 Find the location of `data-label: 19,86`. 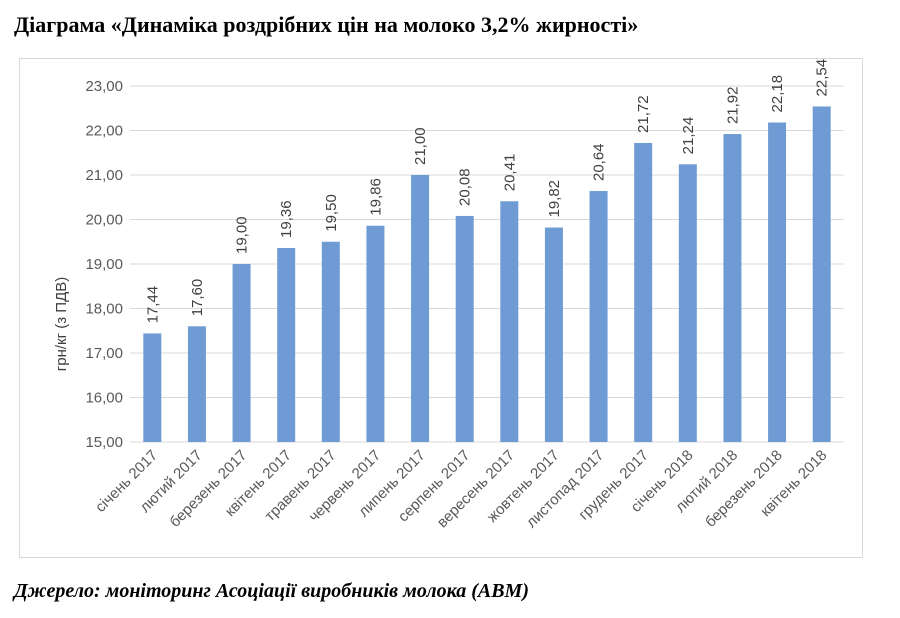

data-label: 19,86 is located at coordinates (375, 197).